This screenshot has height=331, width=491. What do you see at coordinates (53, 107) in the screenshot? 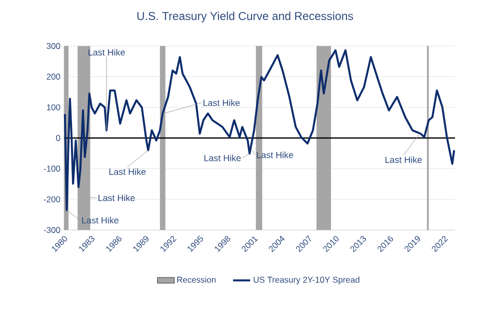
I see `y-tick-label: 100` at bounding box center [53, 107].